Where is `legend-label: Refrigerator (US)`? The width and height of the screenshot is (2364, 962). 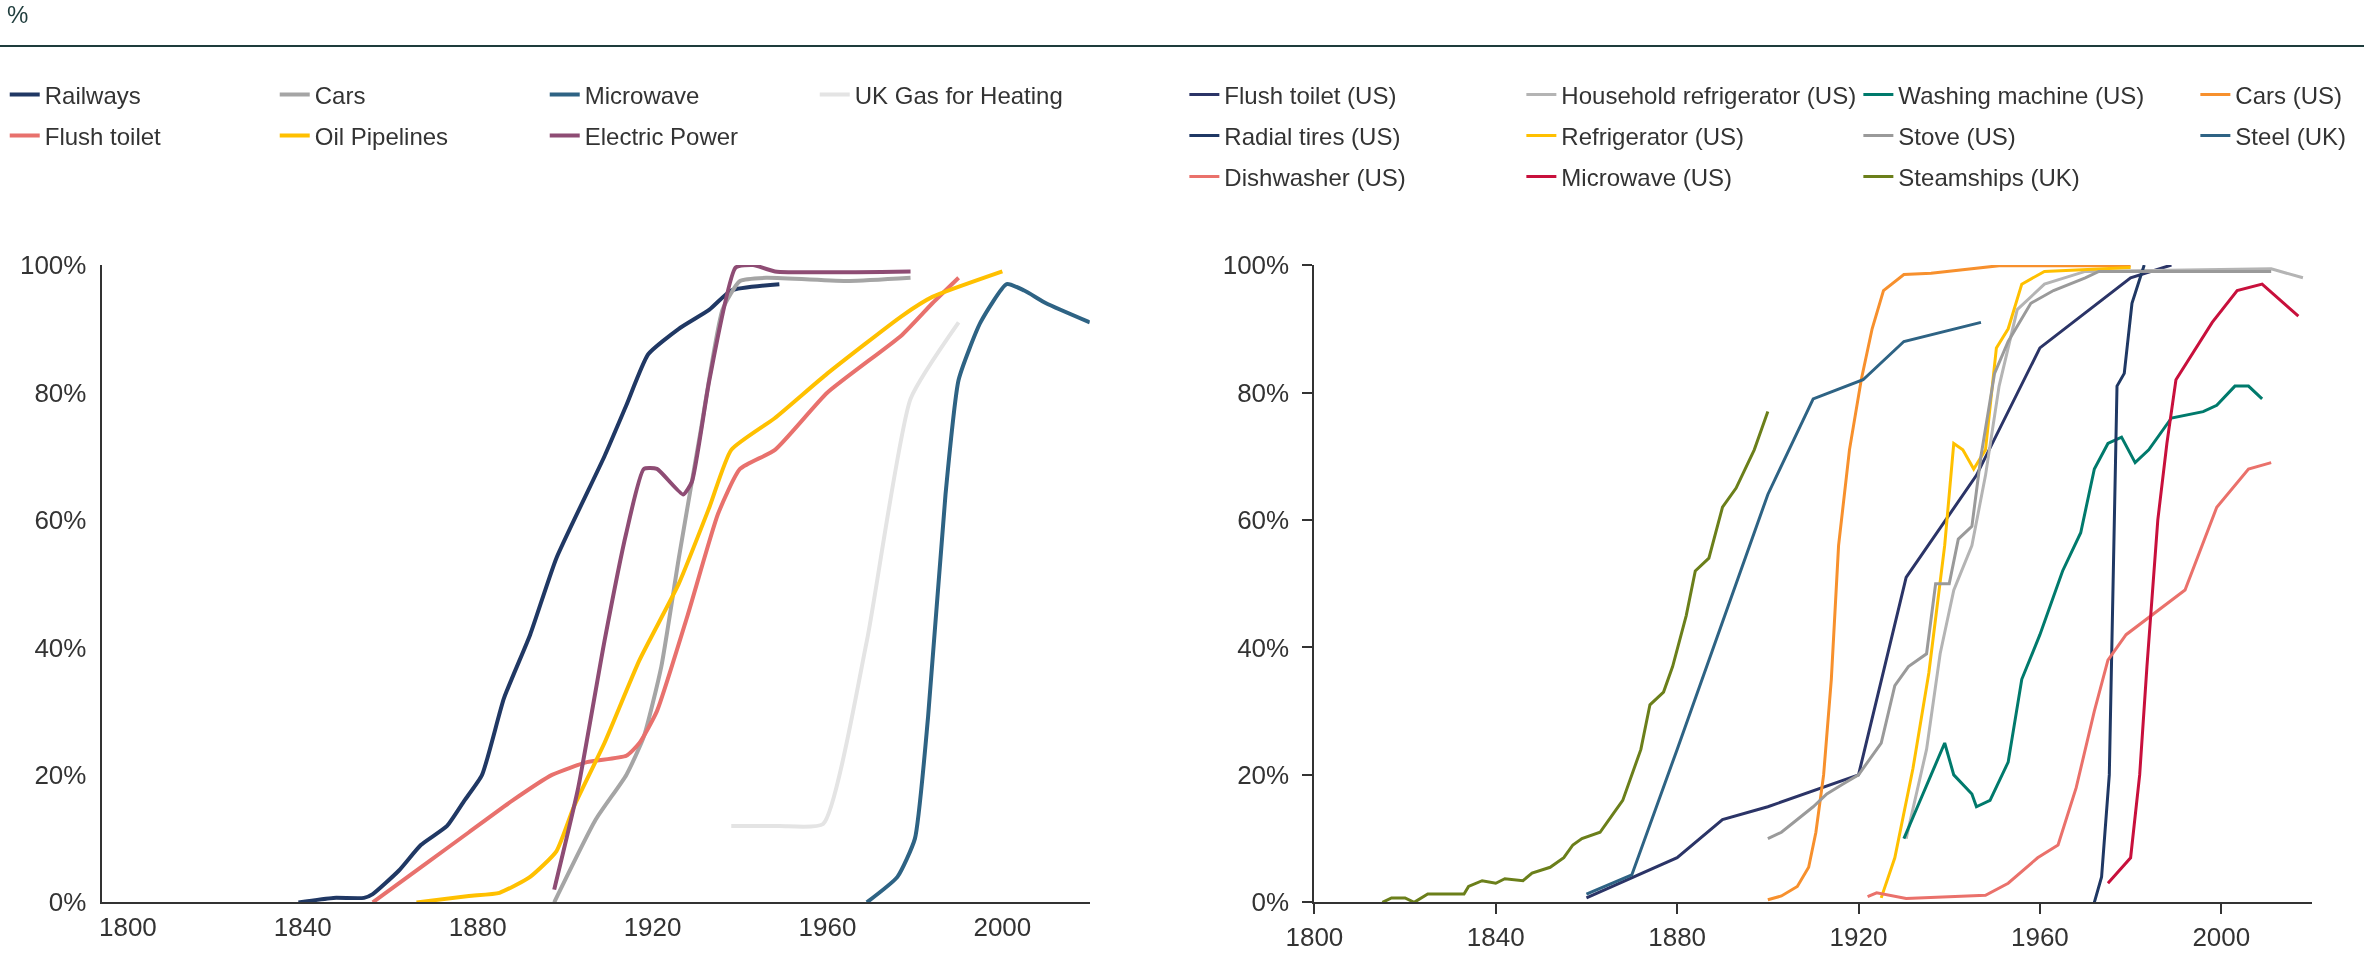 legend-label: Refrigerator (US) is located at coordinates (1653, 136).